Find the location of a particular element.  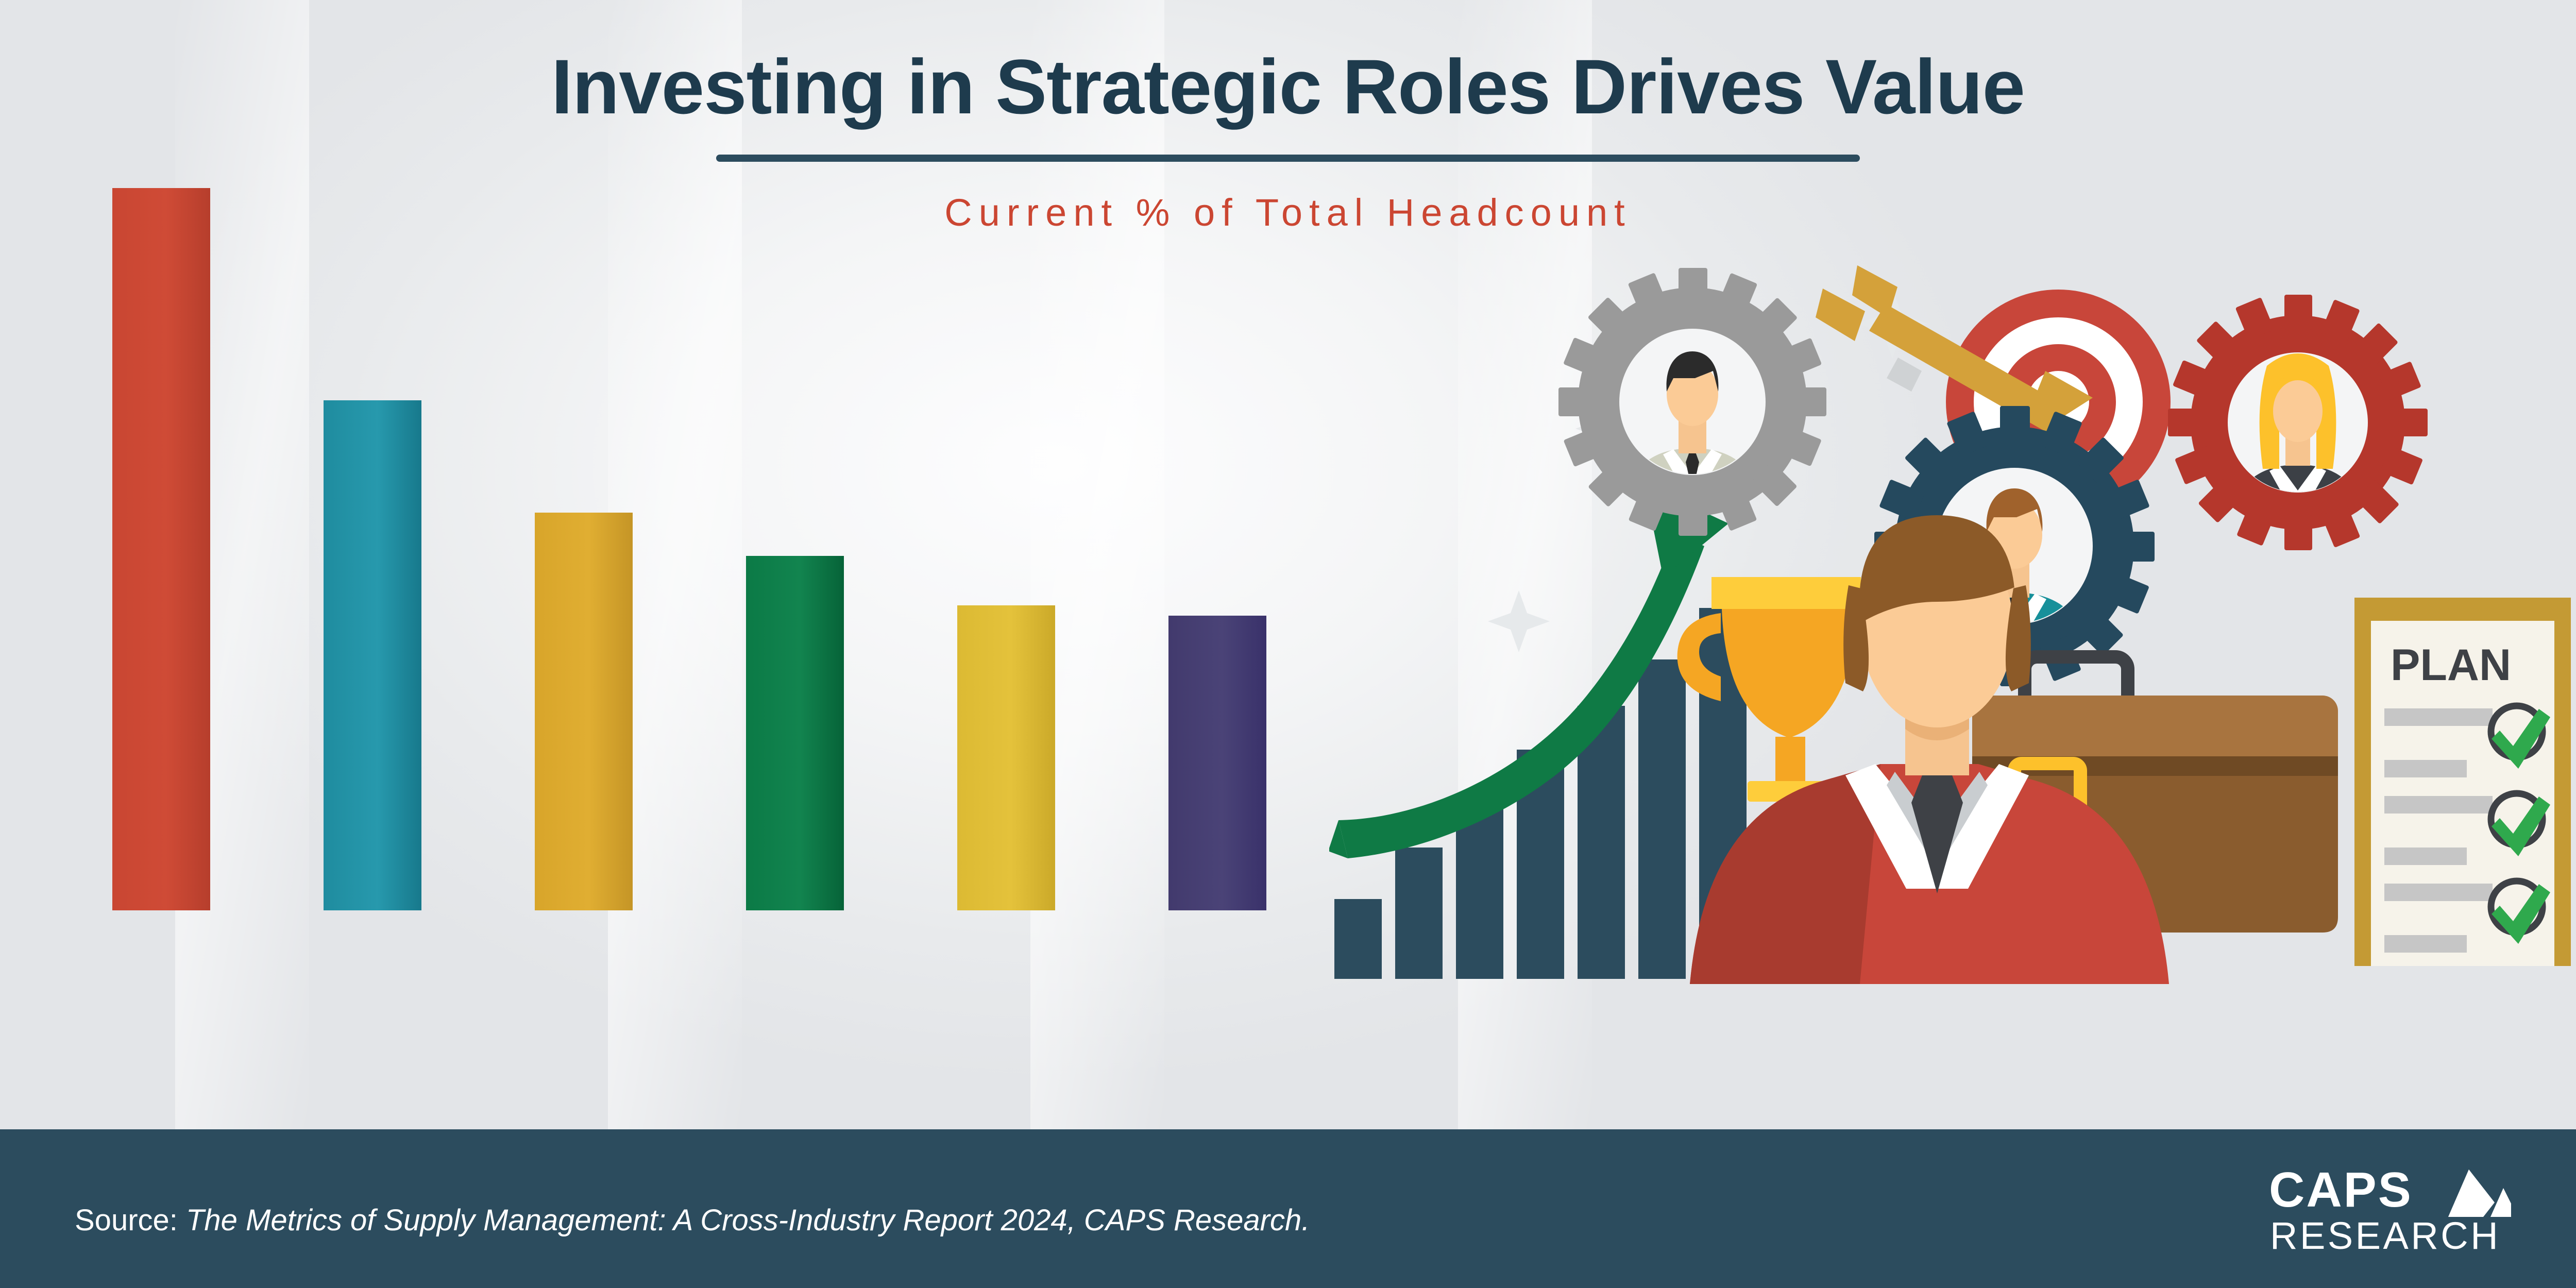

plan-clipboard-text: PLAN is located at coordinates (2451, 665).